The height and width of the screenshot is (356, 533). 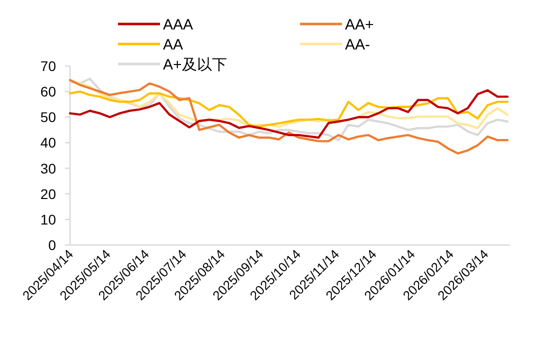 I want to click on y-tick-label: 40, so click(x=48, y=142).